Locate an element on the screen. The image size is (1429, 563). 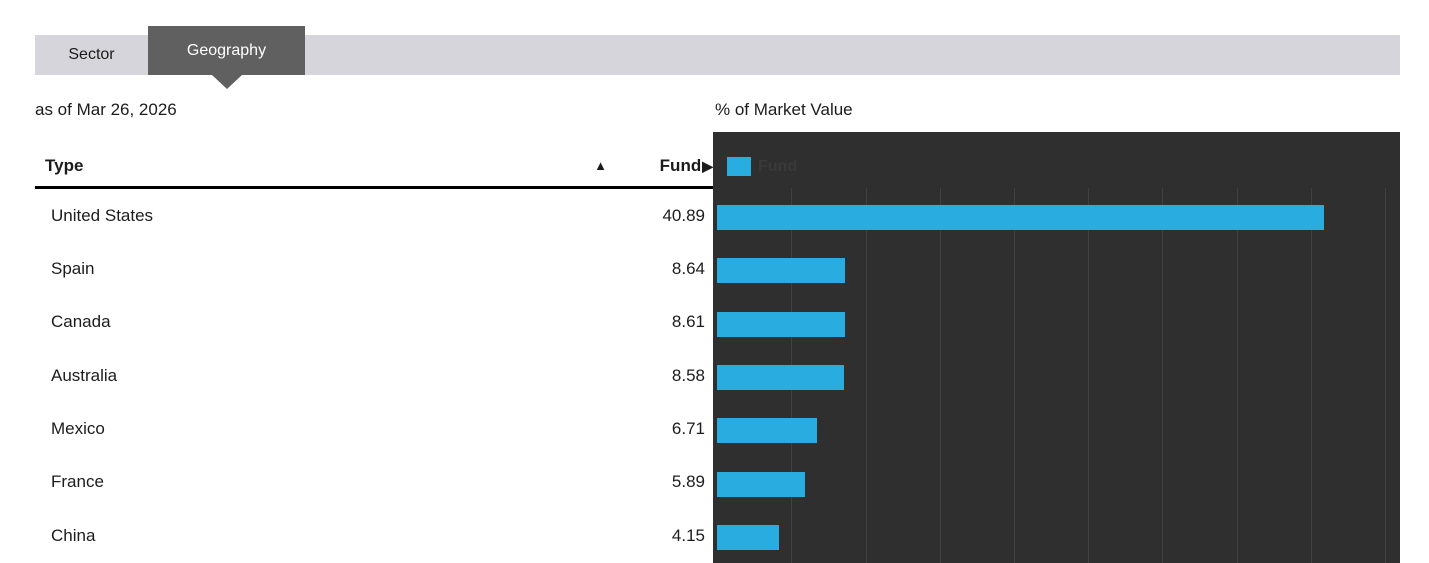
row-type-label: Mexico is located at coordinates (78, 429).